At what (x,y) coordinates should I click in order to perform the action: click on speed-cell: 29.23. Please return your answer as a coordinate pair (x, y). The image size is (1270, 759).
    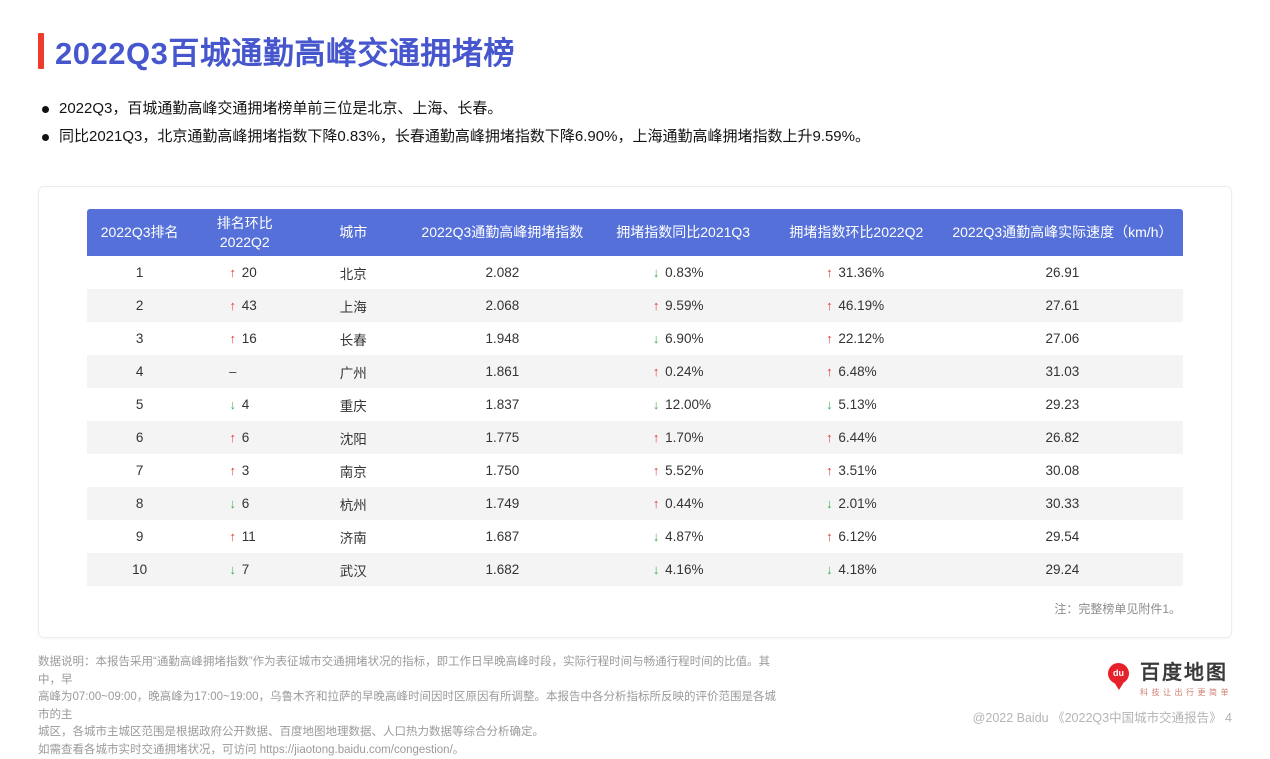
    Looking at the image, I should click on (1062, 404).